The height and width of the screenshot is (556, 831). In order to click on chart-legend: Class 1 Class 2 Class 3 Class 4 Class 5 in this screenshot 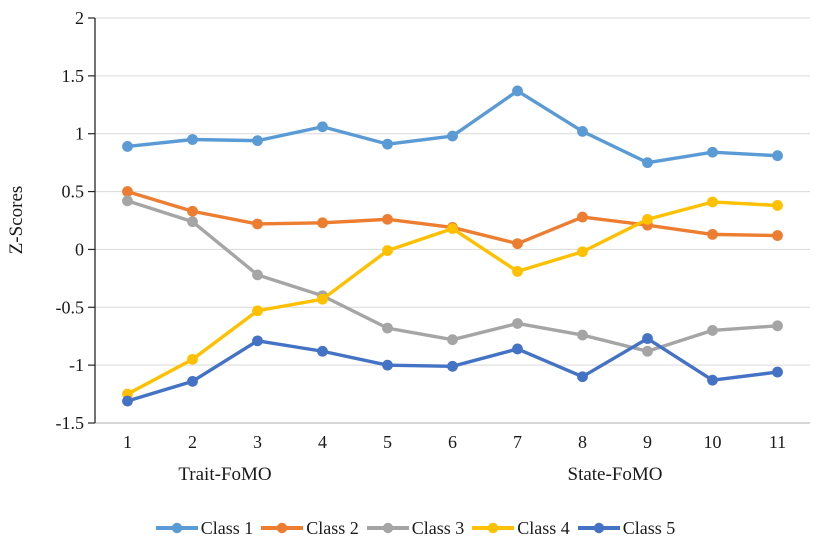, I will do `click(415, 528)`.